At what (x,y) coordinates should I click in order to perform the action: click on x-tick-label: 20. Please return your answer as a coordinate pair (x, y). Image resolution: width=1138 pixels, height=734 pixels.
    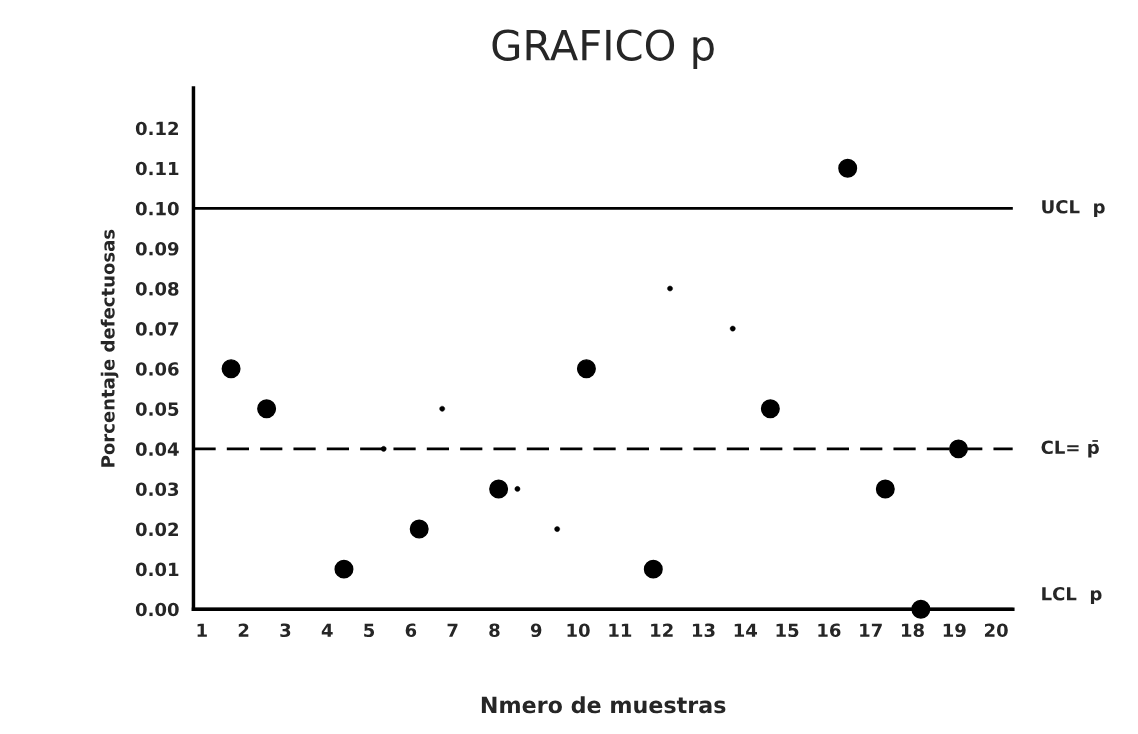
    Looking at the image, I should click on (996, 630).